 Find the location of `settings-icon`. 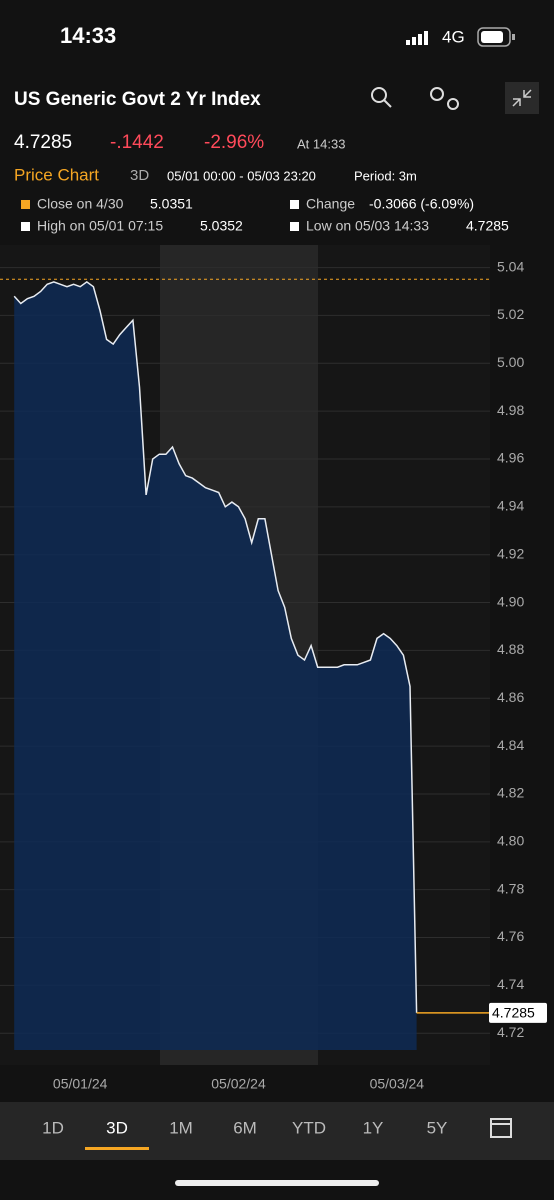

settings-icon is located at coordinates (444, 98).